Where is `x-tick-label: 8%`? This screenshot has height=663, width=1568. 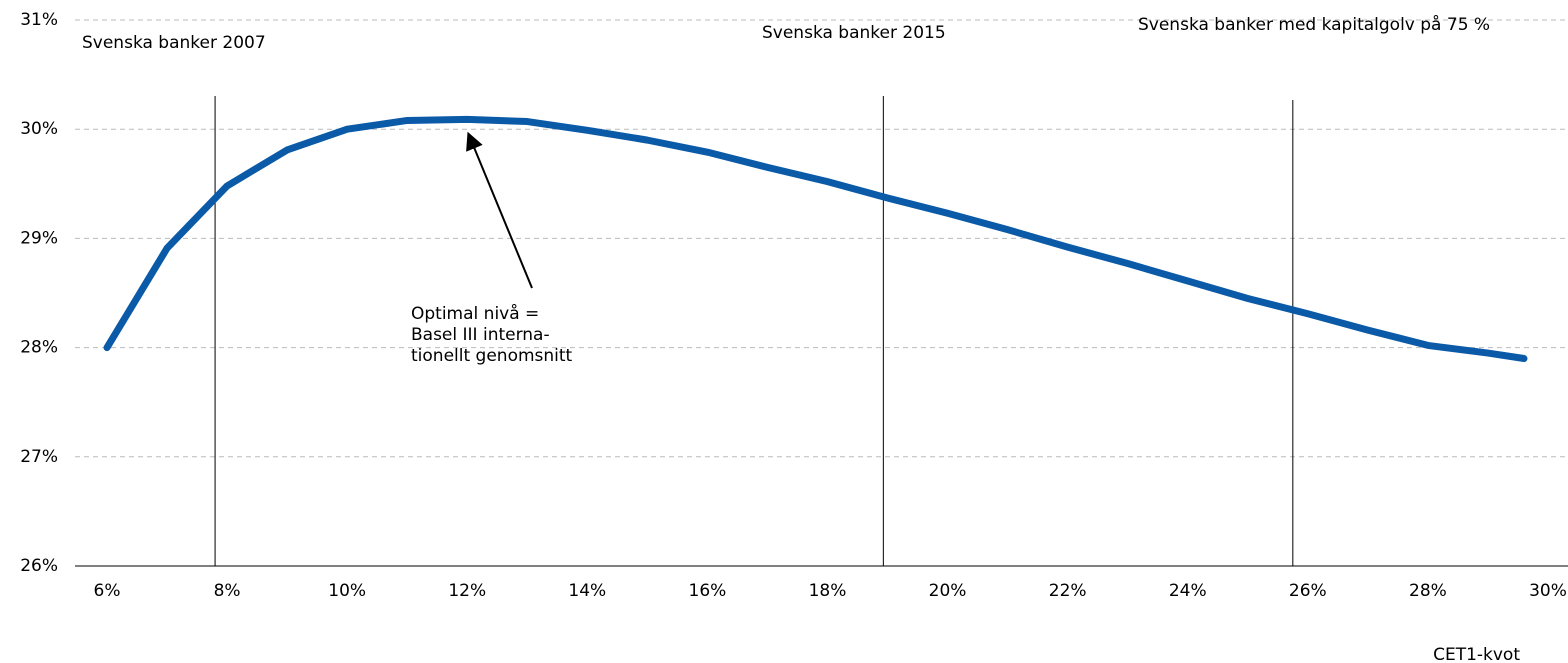
x-tick-label: 8% is located at coordinates (227, 591).